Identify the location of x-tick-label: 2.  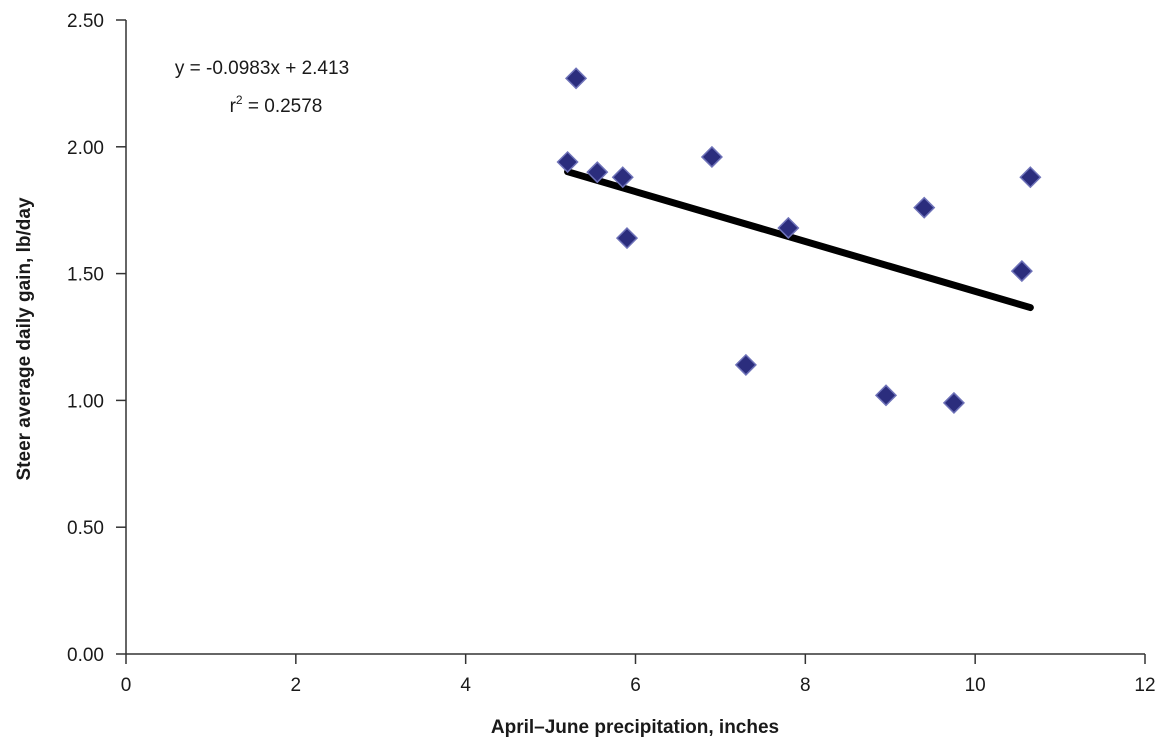
(296, 685).